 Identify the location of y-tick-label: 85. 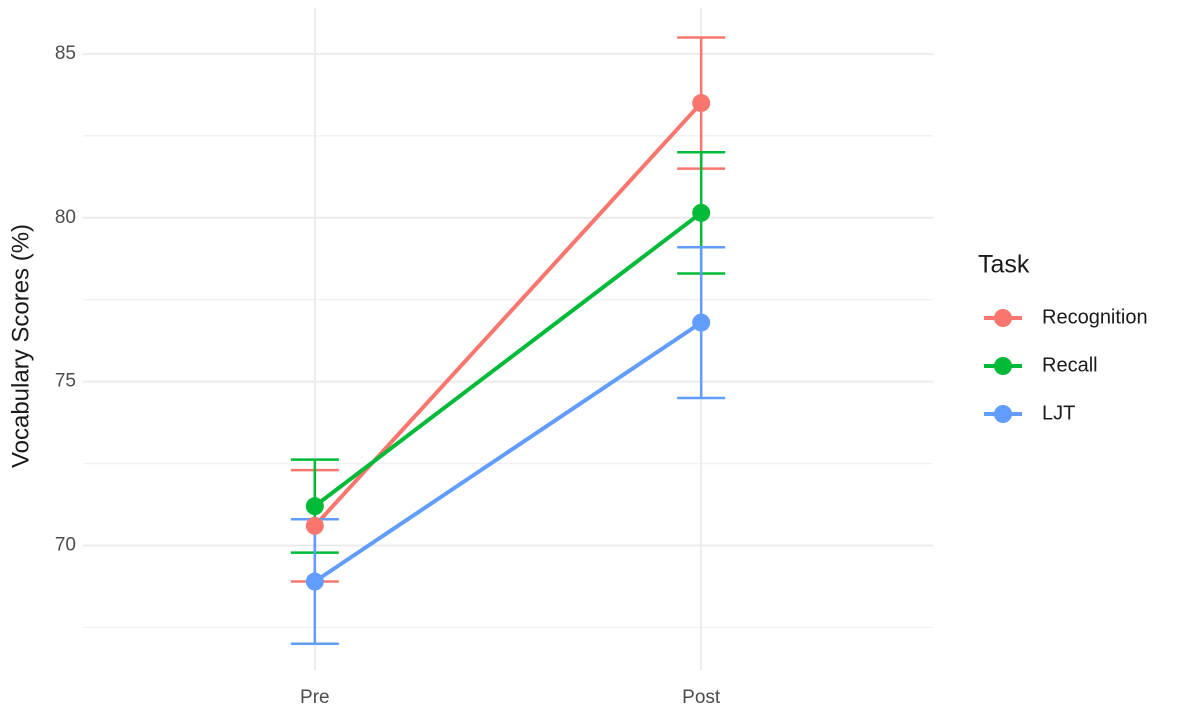
(65, 53).